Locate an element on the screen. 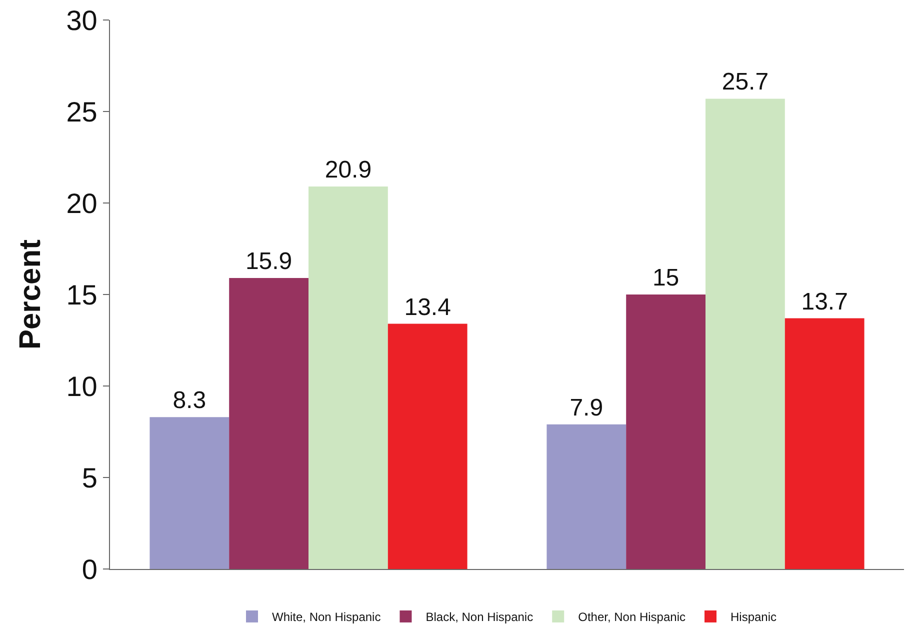 This screenshot has width=914, height=641. y-tick-label: 15 is located at coordinates (82, 294).